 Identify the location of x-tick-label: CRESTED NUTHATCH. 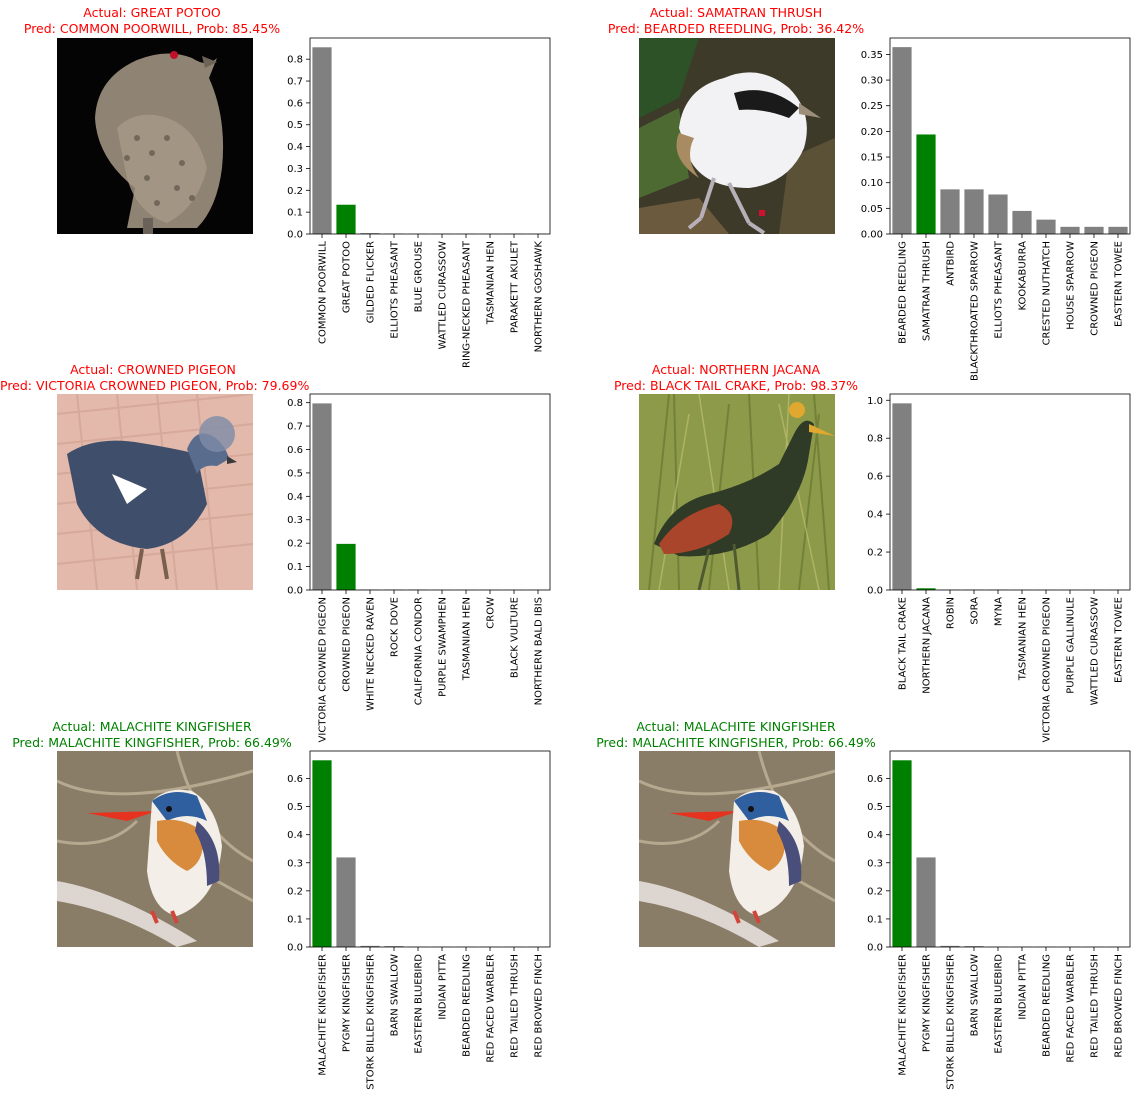
(1047, 293).